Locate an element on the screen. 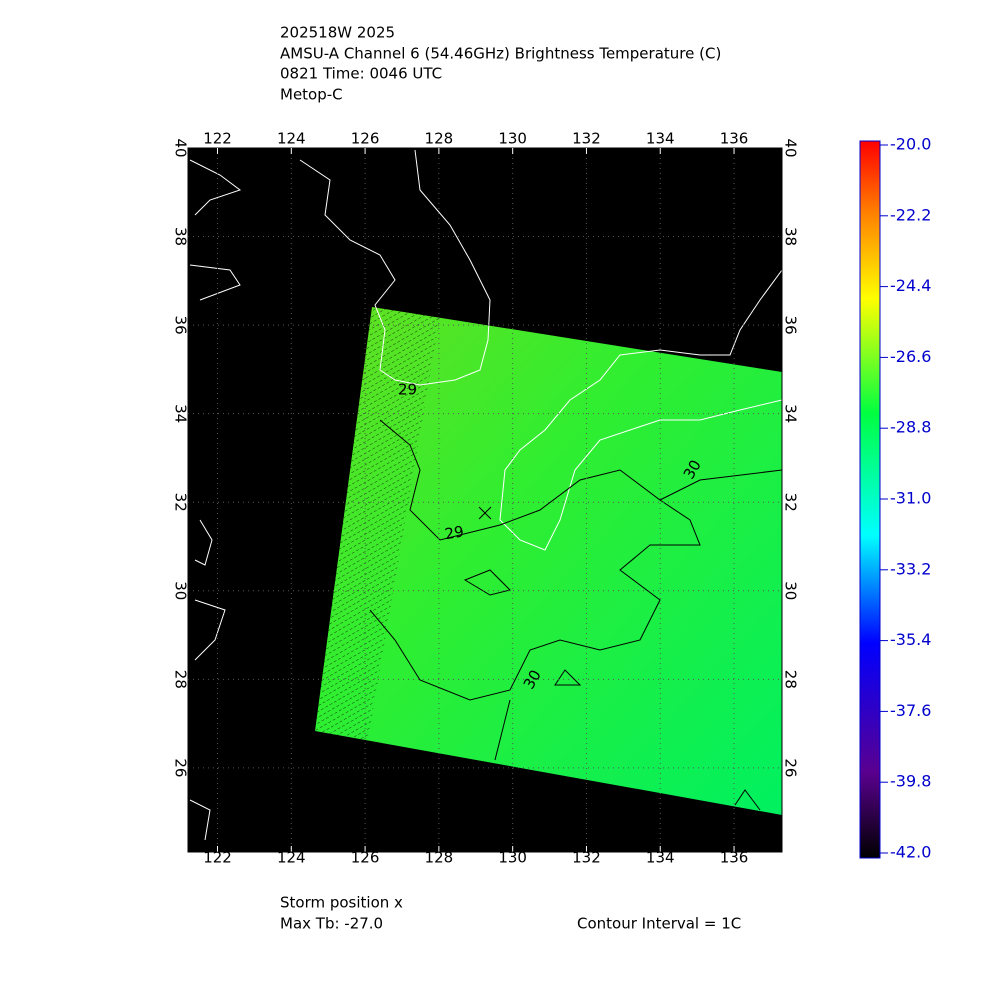  title-line: 202518W 2025 is located at coordinates (337, 33).